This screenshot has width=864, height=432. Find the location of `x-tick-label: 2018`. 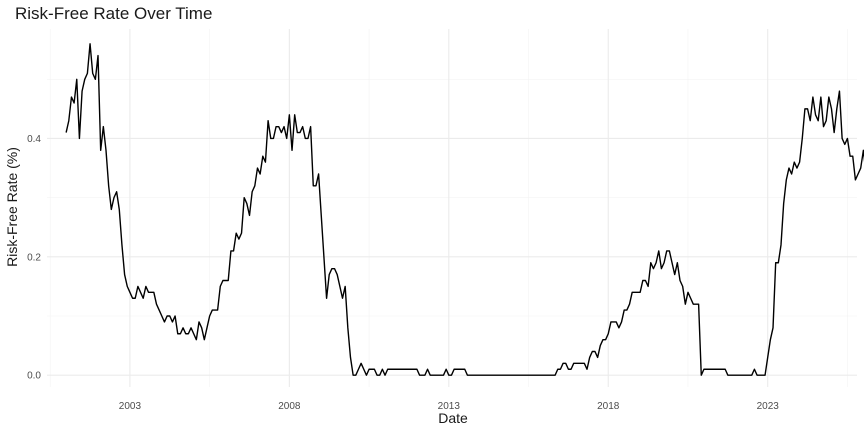

x-tick-label: 2018 is located at coordinates (608, 406).